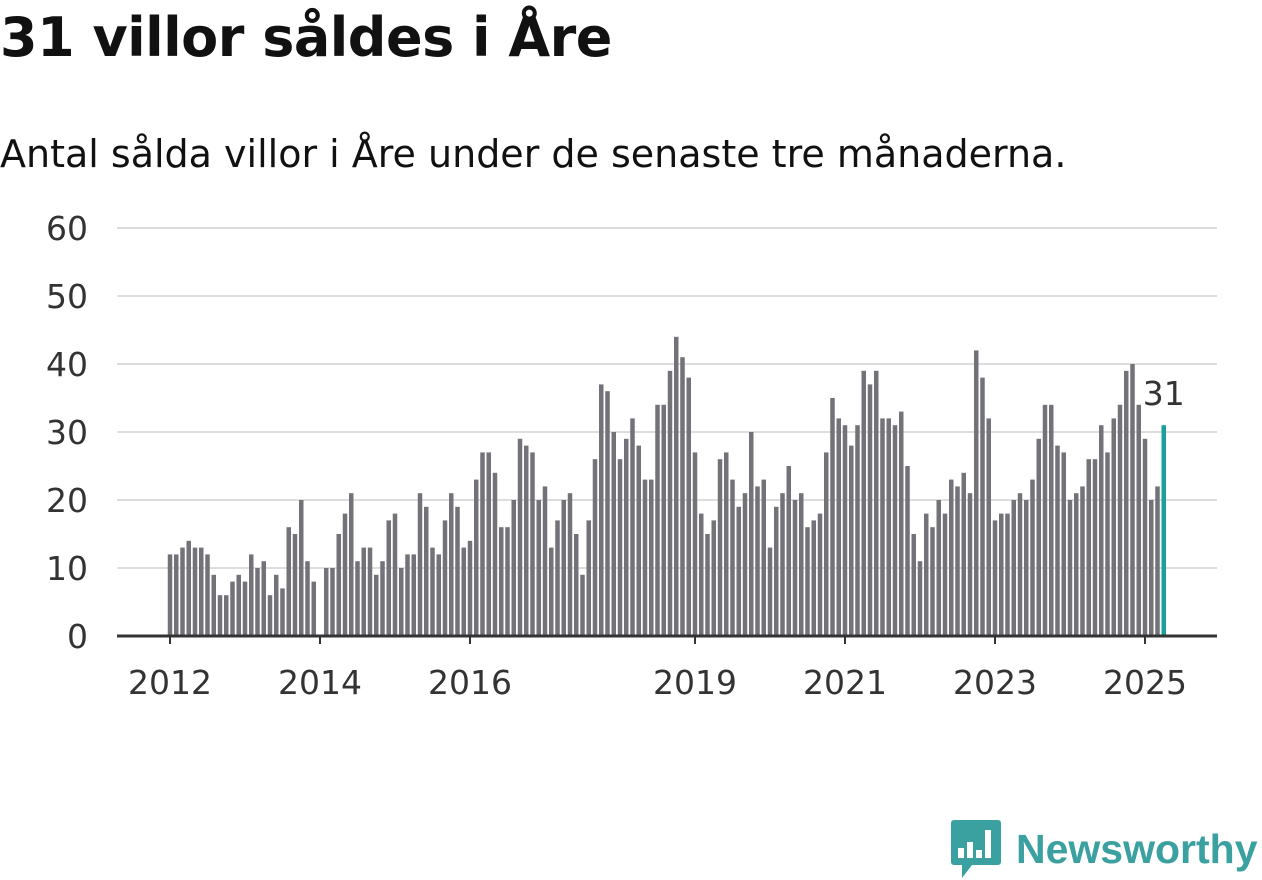 This screenshot has width=1262, height=880. What do you see at coordinates (1145, 682) in the screenshot?
I see `x-tick-label: 2025` at bounding box center [1145, 682].